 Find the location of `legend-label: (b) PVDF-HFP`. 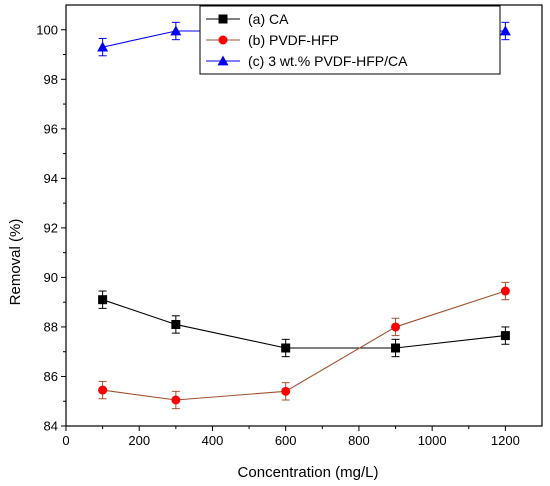

legend-label: (b) PVDF-HFP is located at coordinates (293, 40).